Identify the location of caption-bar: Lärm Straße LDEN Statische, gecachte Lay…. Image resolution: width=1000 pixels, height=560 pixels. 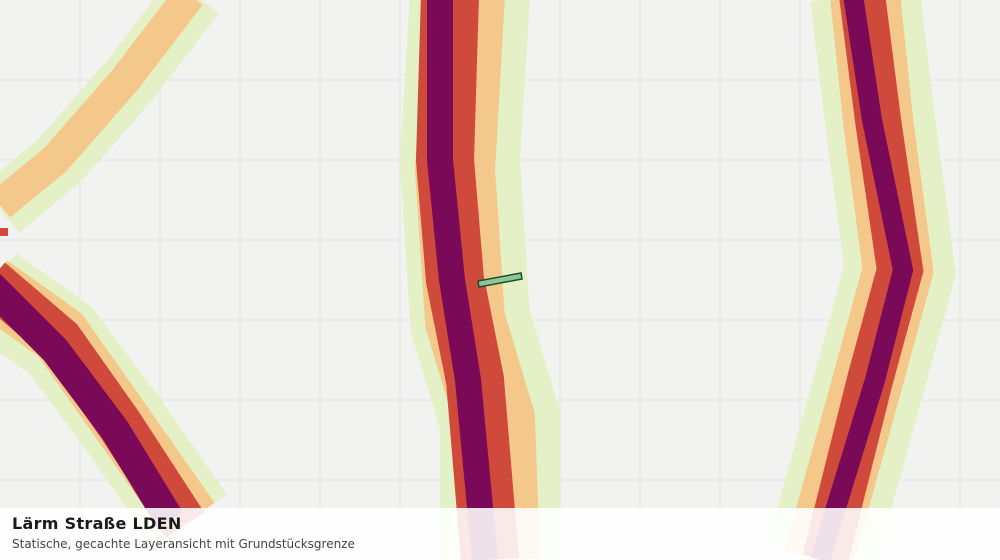
(500, 534).